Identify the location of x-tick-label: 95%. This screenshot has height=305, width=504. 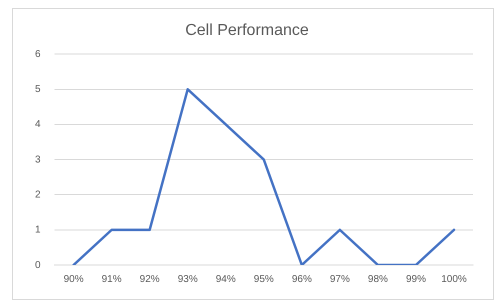
(264, 279).